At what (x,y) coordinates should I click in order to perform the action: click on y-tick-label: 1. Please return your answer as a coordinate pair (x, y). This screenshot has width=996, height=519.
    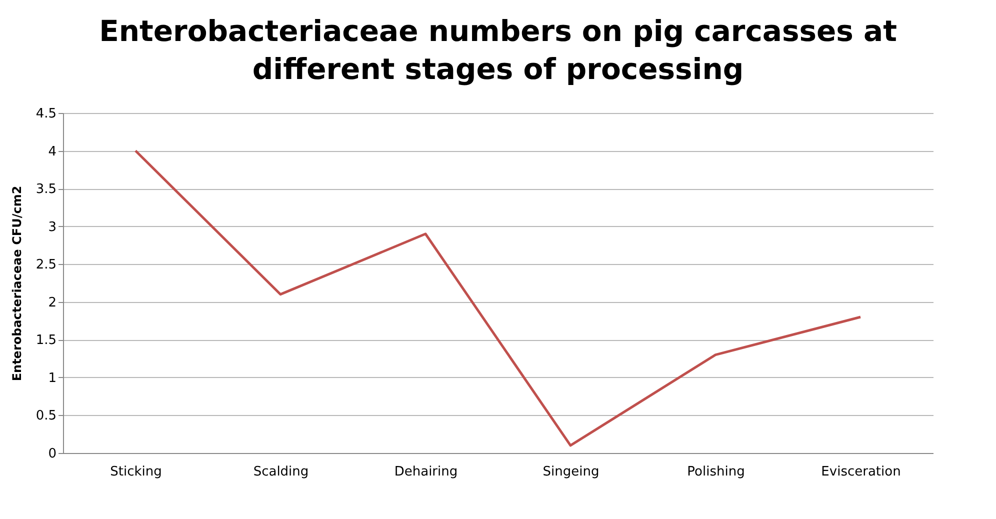
    Looking at the image, I should click on (52, 378).